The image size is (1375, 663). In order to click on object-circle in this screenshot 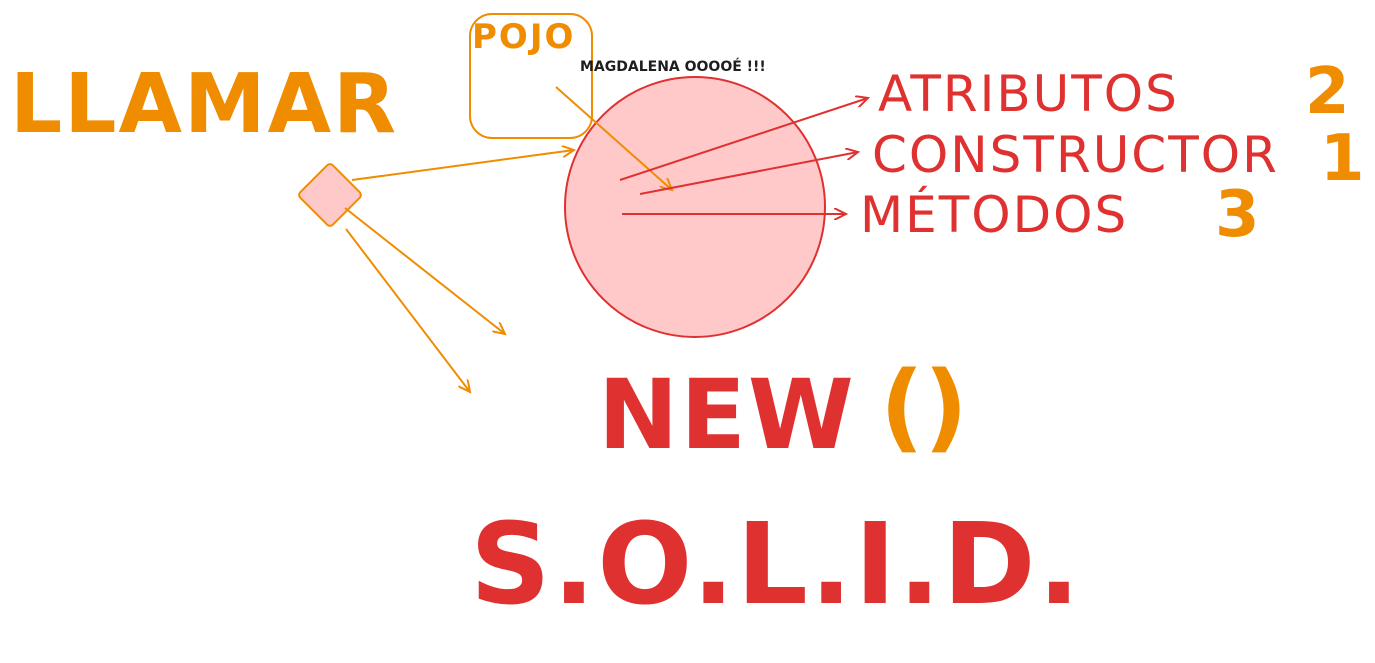, I will do `click(695, 207)`.